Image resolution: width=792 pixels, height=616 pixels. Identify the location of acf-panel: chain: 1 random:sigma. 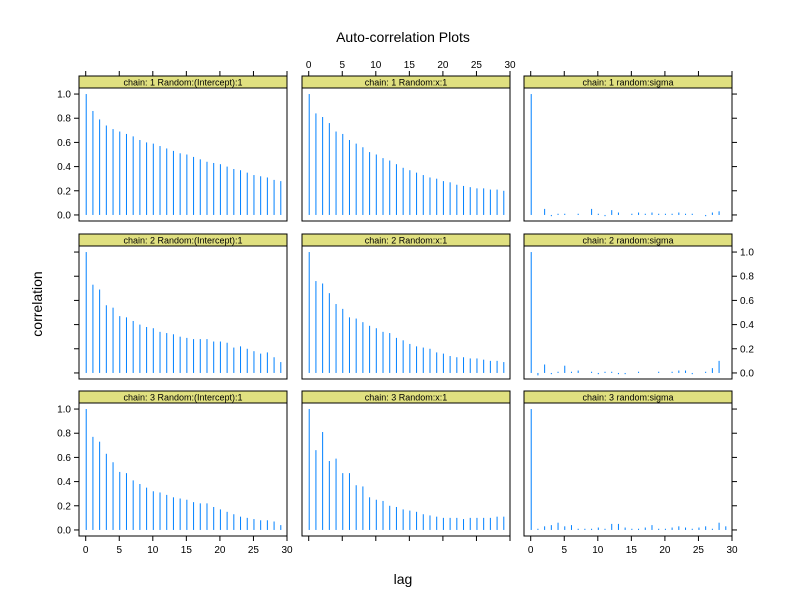
(630, 146).